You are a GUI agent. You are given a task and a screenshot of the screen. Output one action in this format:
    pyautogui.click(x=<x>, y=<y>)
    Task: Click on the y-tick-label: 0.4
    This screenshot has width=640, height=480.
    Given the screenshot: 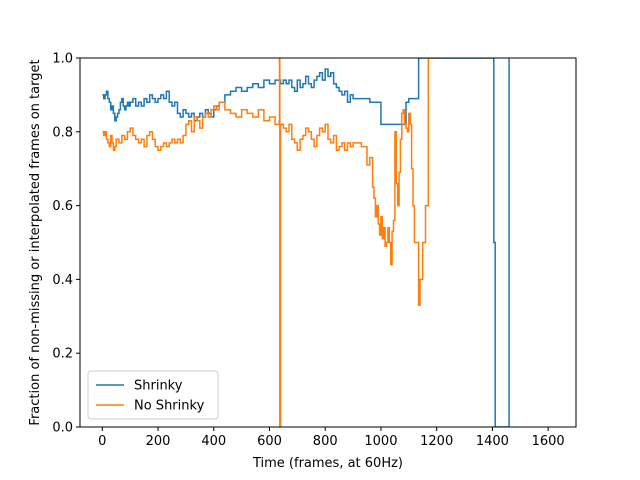 What is the action you would take?
    pyautogui.click(x=62, y=280)
    